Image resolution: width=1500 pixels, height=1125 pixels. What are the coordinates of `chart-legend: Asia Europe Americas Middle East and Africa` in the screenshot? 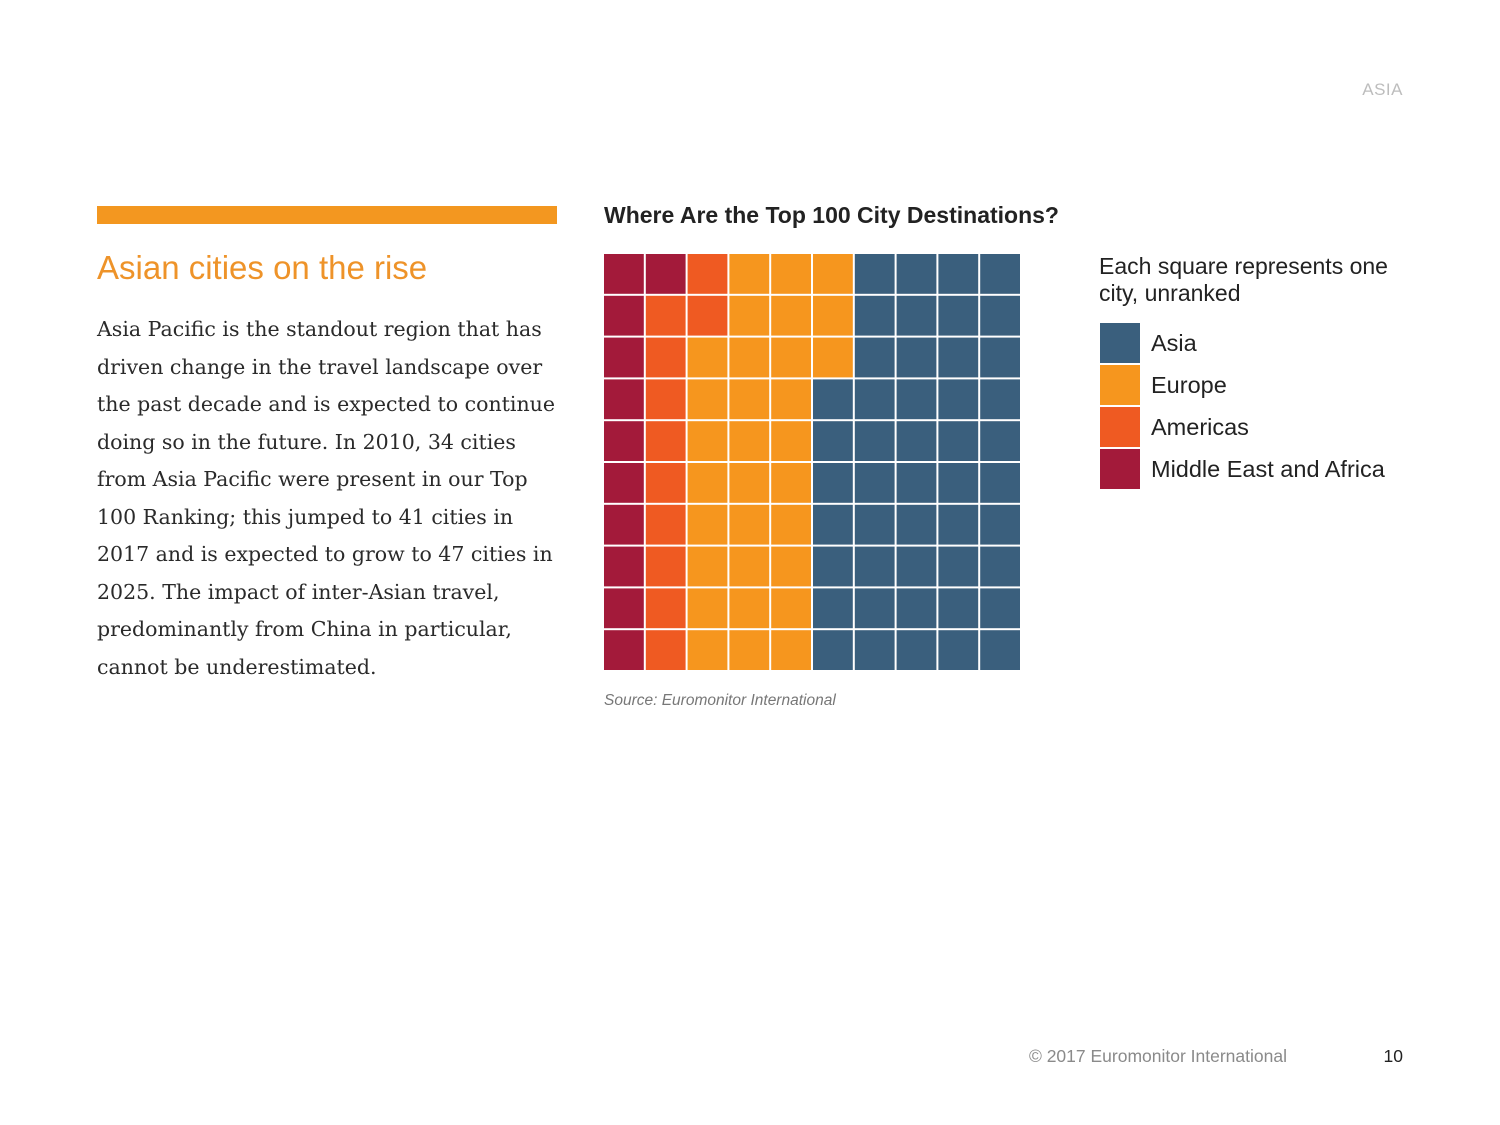 It's located at (1242, 406).